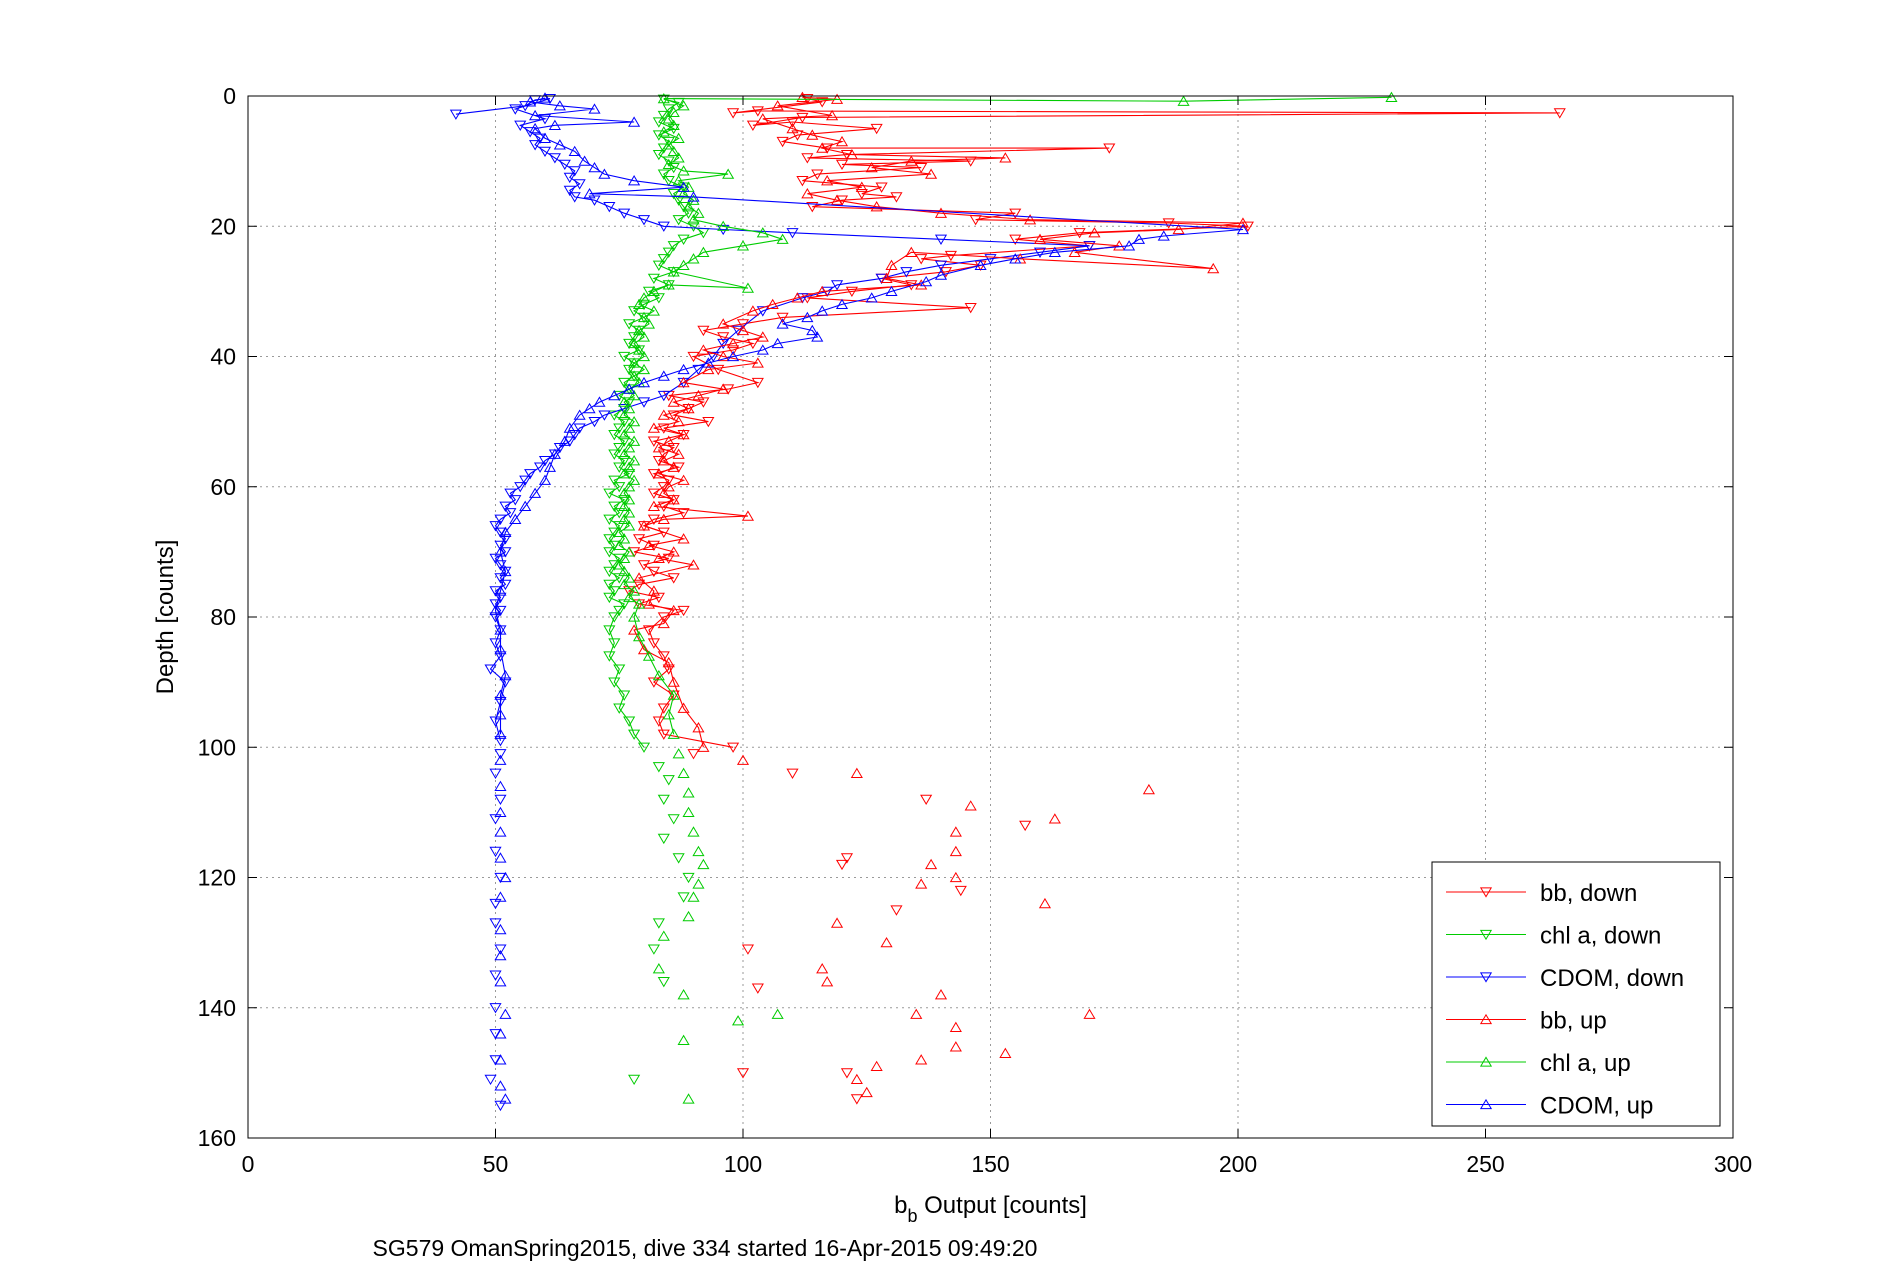 The image size is (1891, 1267). What do you see at coordinates (912, 1216) in the screenshot?
I see `x-axis-label-subscript: b` at bounding box center [912, 1216].